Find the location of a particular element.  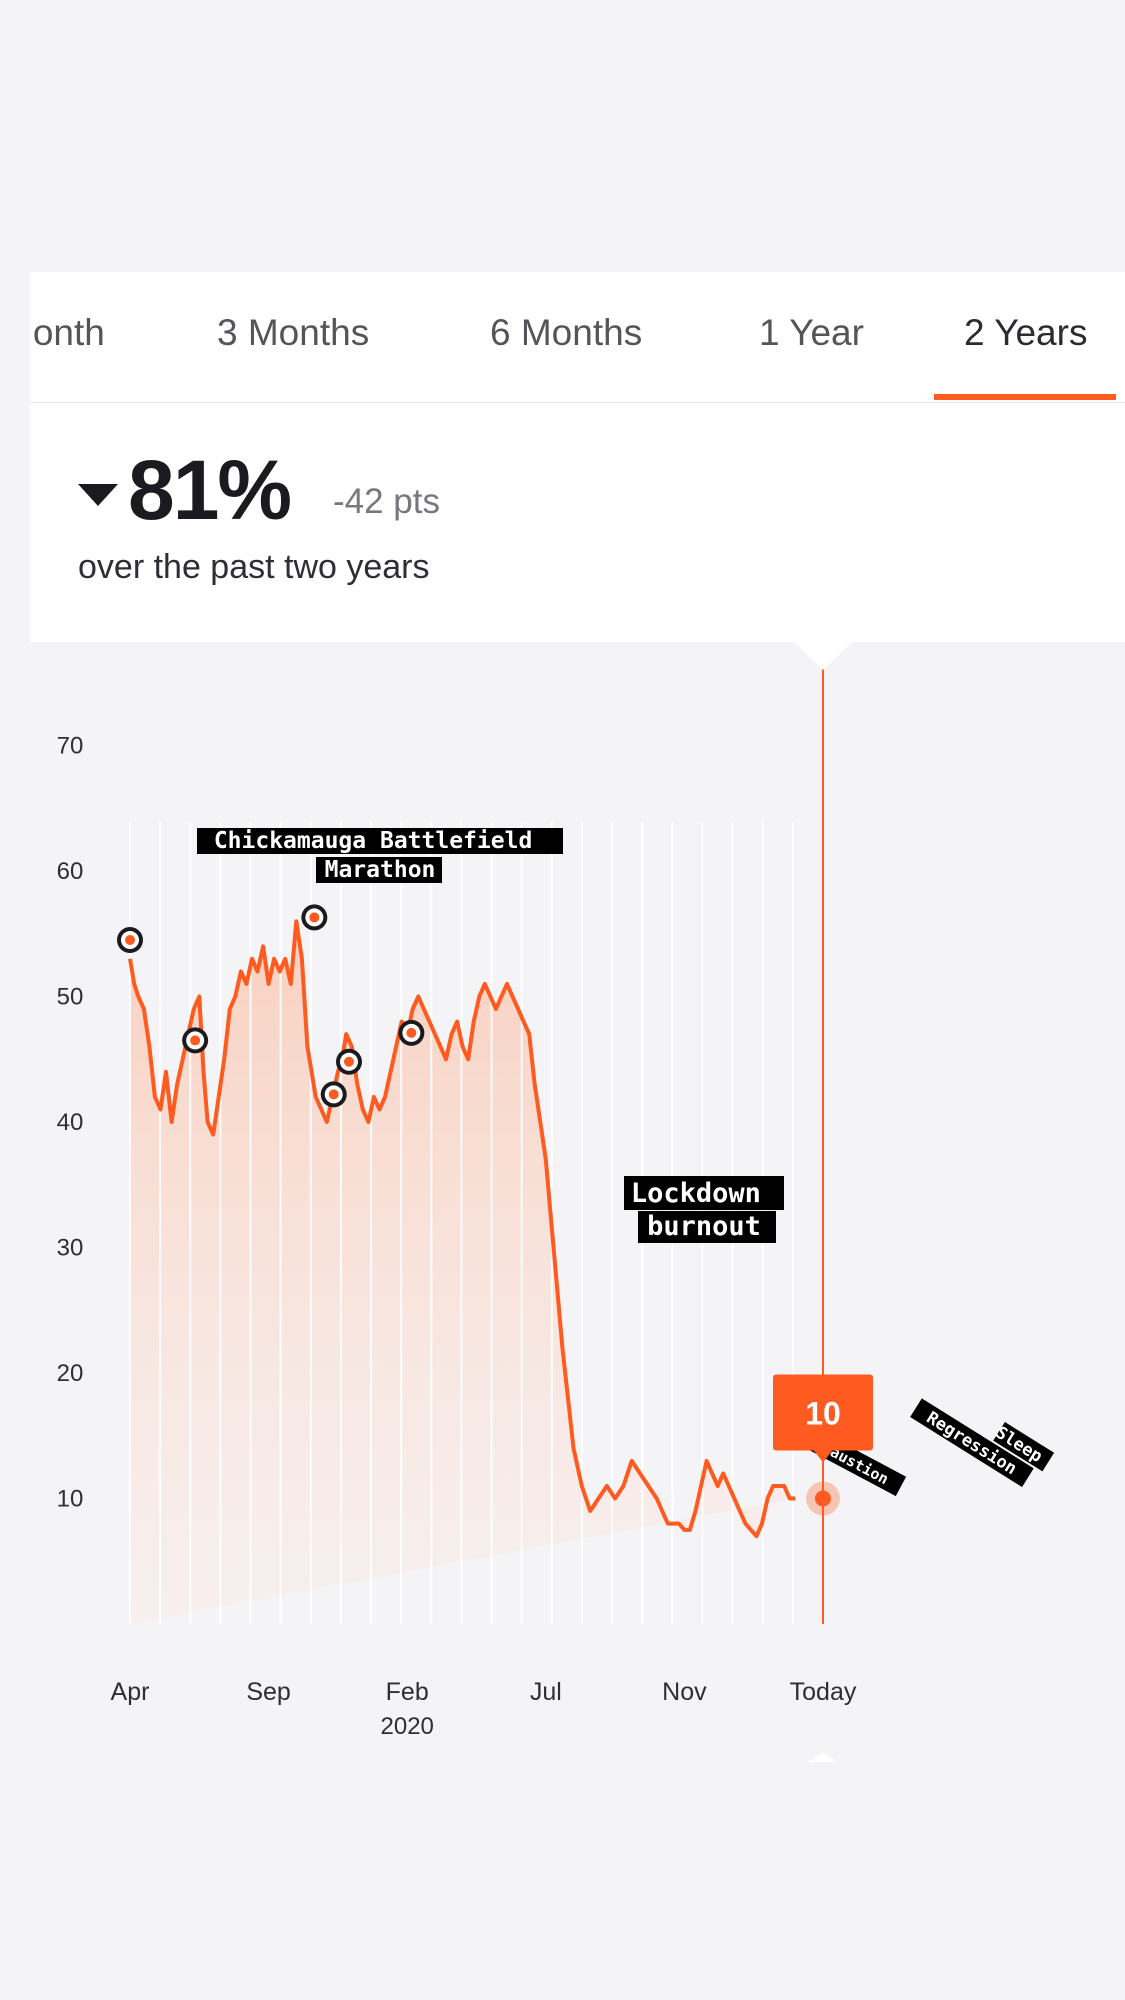

annotation-lockdown-line2: burnout is located at coordinates (704, 1226).